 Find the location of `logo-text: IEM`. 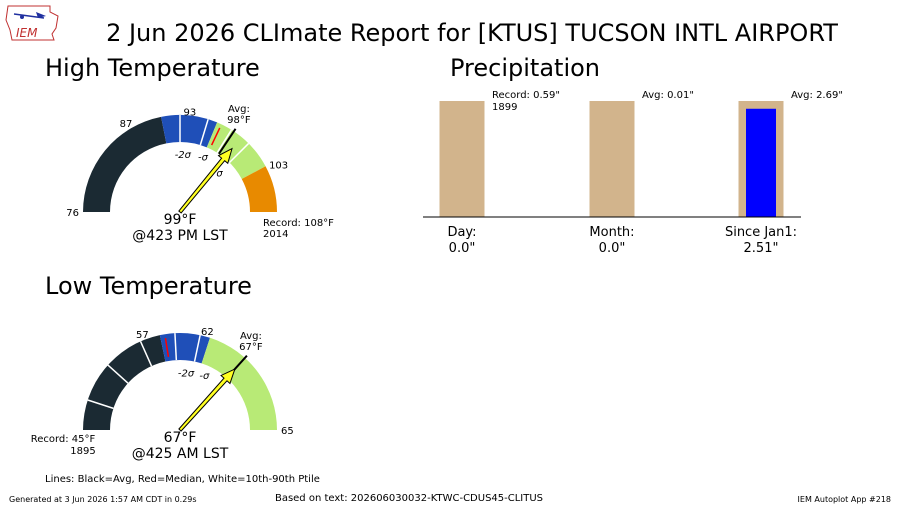

logo-text: IEM is located at coordinates (27, 33).